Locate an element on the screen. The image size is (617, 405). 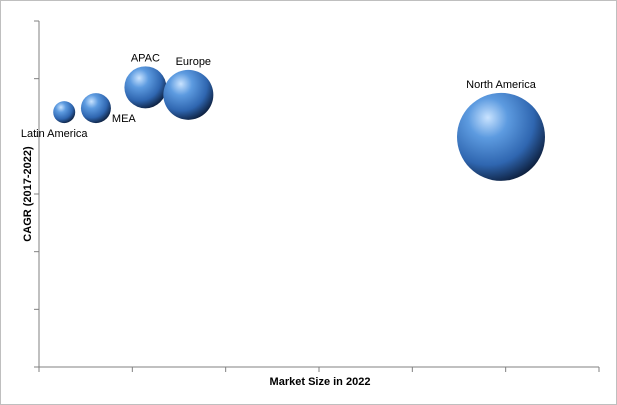
bubble-label-europe: Europe is located at coordinates (193, 62).